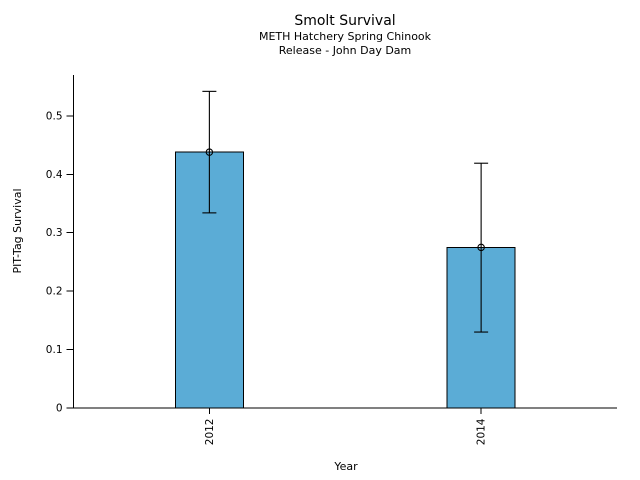 This screenshot has height=480, width=640. Describe the element at coordinates (54, 292) in the screenshot. I see `y-tick-label: 0.2` at that location.